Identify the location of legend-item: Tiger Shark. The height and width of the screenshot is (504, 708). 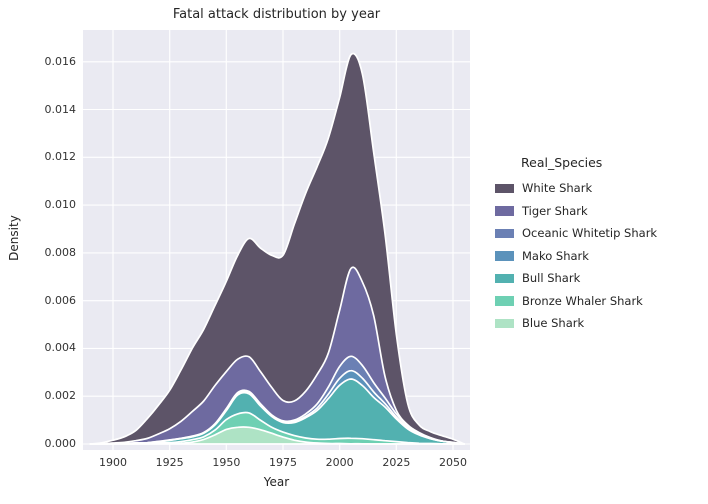
(572, 211).